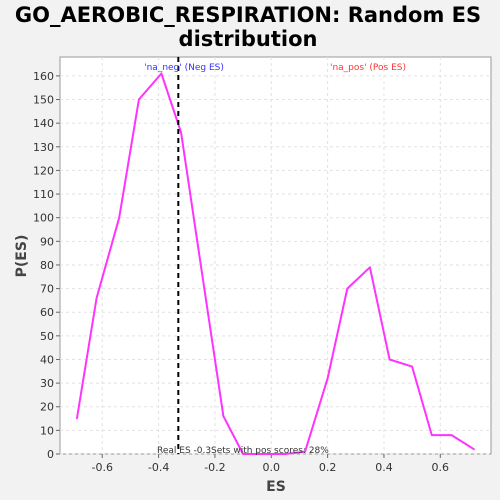 Image resolution: width=500 pixels, height=500 pixels. Describe the element at coordinates (43, 76) in the screenshot. I see `y-tick-label: 160` at that location.